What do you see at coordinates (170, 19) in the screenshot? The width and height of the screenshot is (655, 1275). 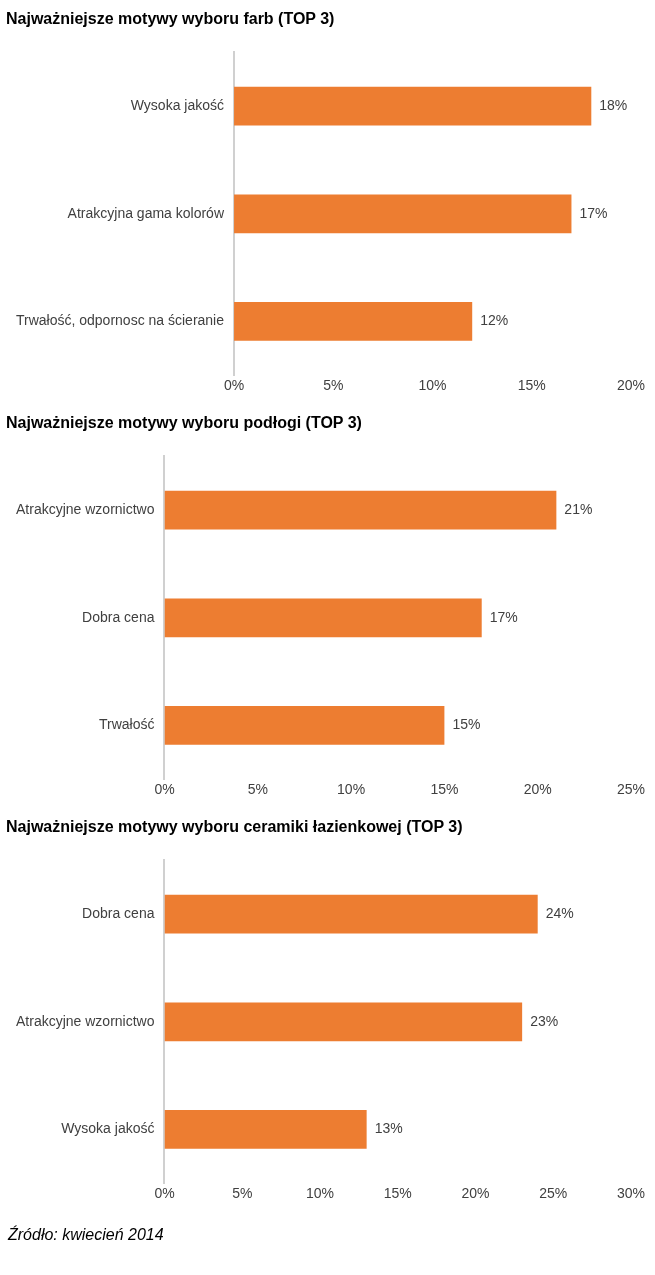 I see `chart-title: Najważniejsze motywy wyboru farb (TOP 3)` at bounding box center [170, 19].